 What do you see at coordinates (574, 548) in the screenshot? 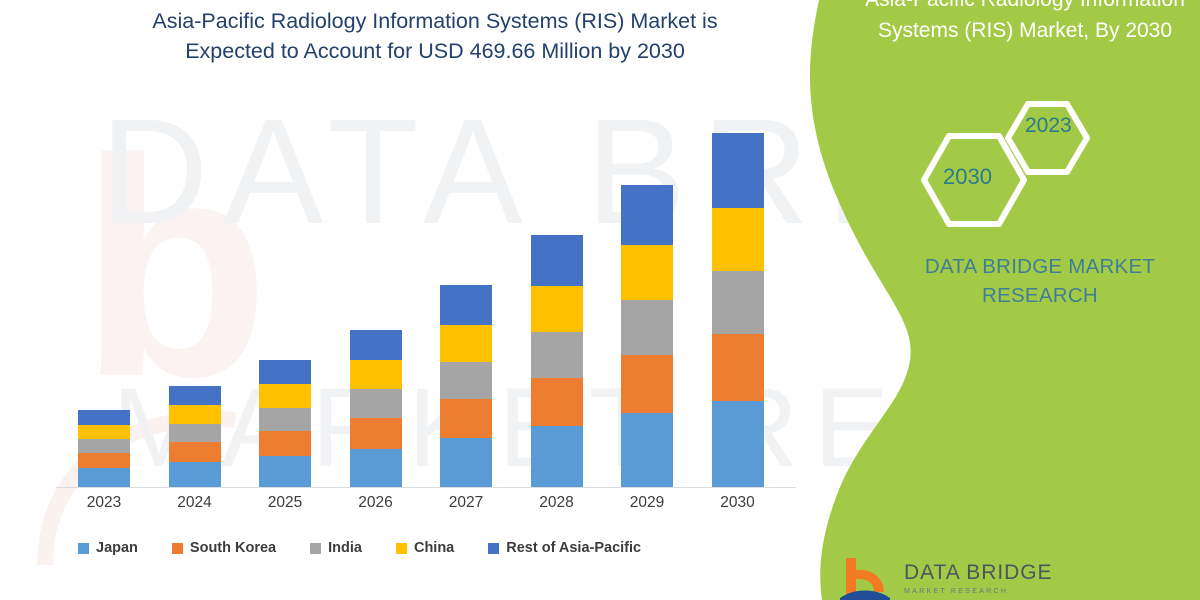
I see `legend-label: Rest of Asia-Pacific` at bounding box center [574, 548].